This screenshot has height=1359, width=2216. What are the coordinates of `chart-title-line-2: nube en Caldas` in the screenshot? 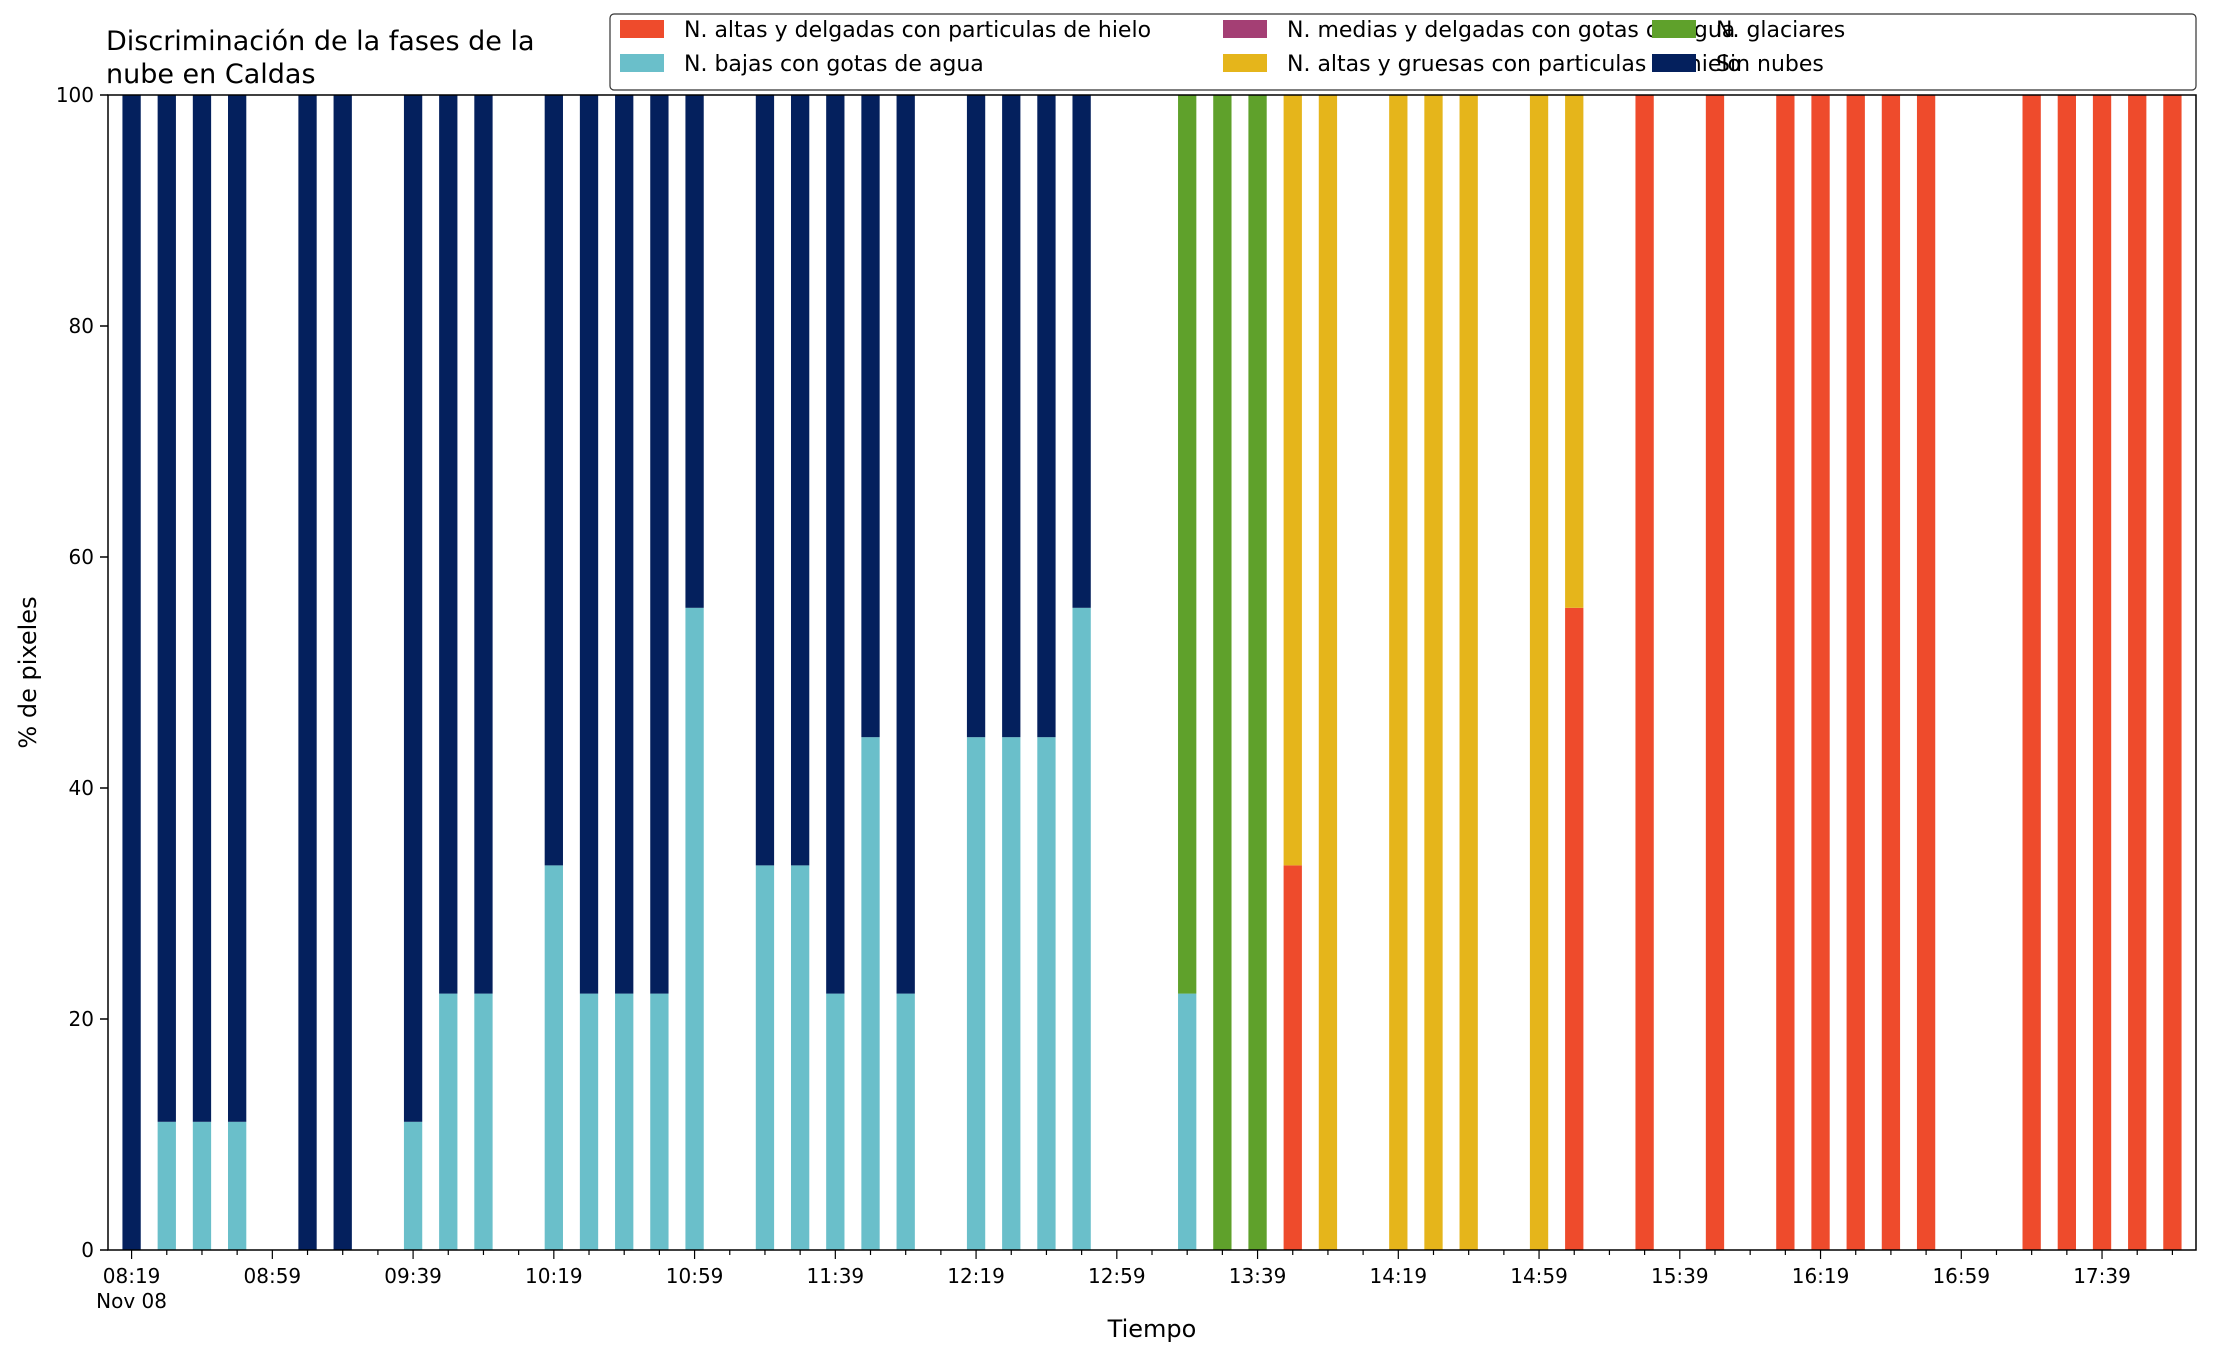 It's located at (211, 74).